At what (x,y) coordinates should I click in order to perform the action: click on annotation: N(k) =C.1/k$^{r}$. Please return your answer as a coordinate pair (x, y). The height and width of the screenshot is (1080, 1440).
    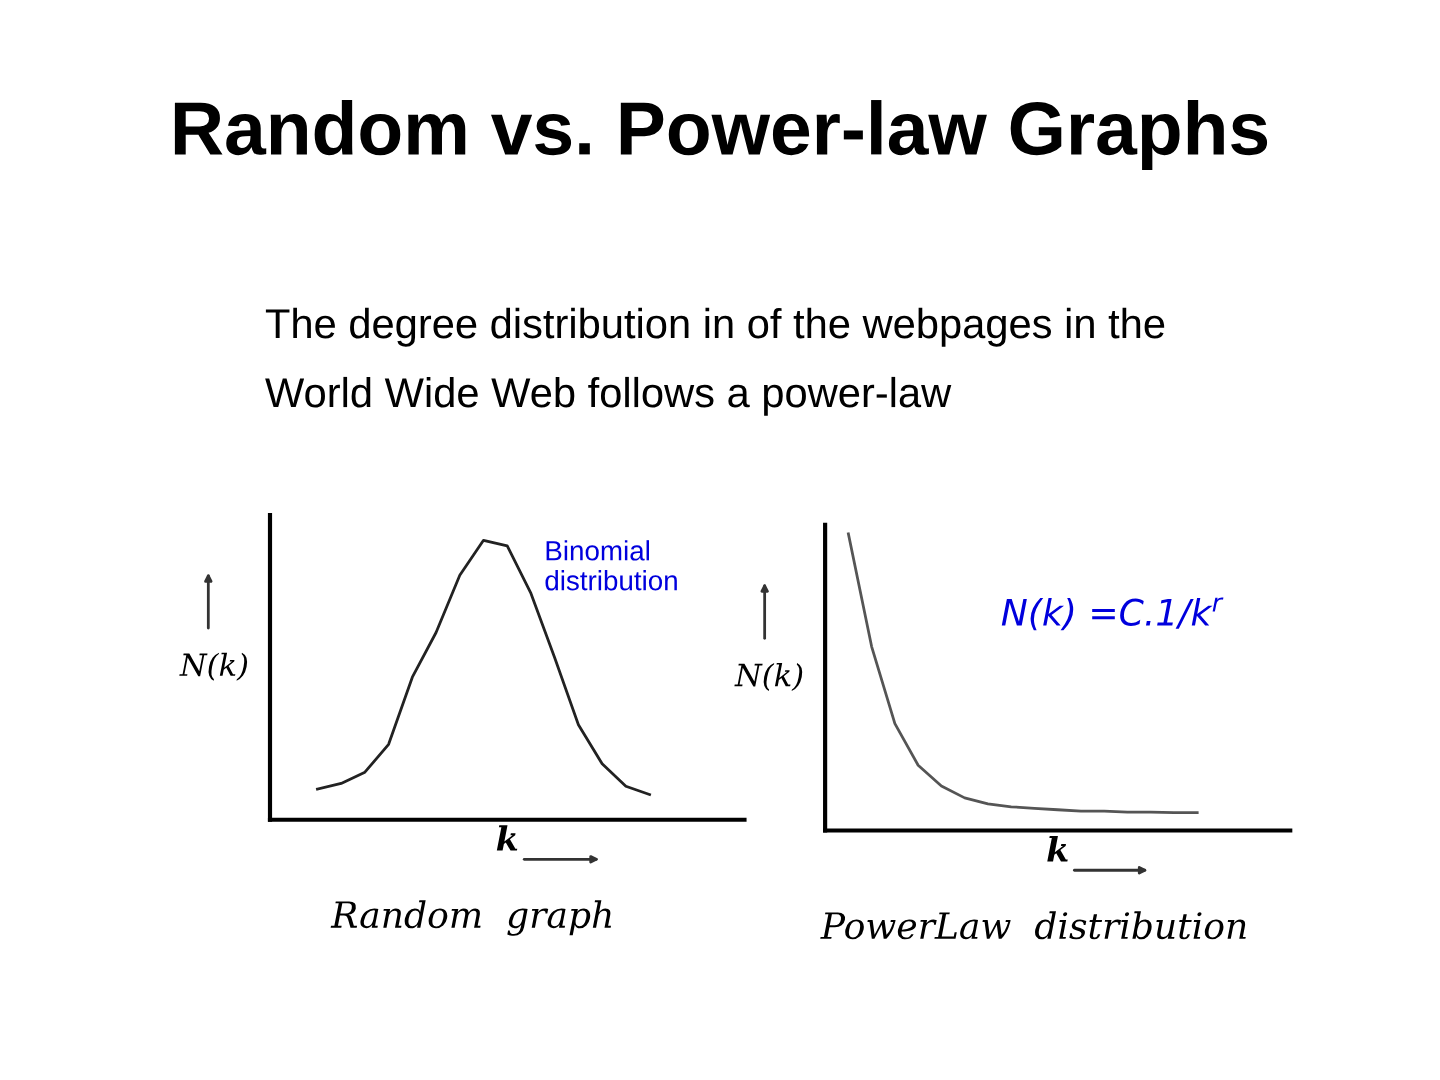
    Looking at the image, I should click on (1112, 614).